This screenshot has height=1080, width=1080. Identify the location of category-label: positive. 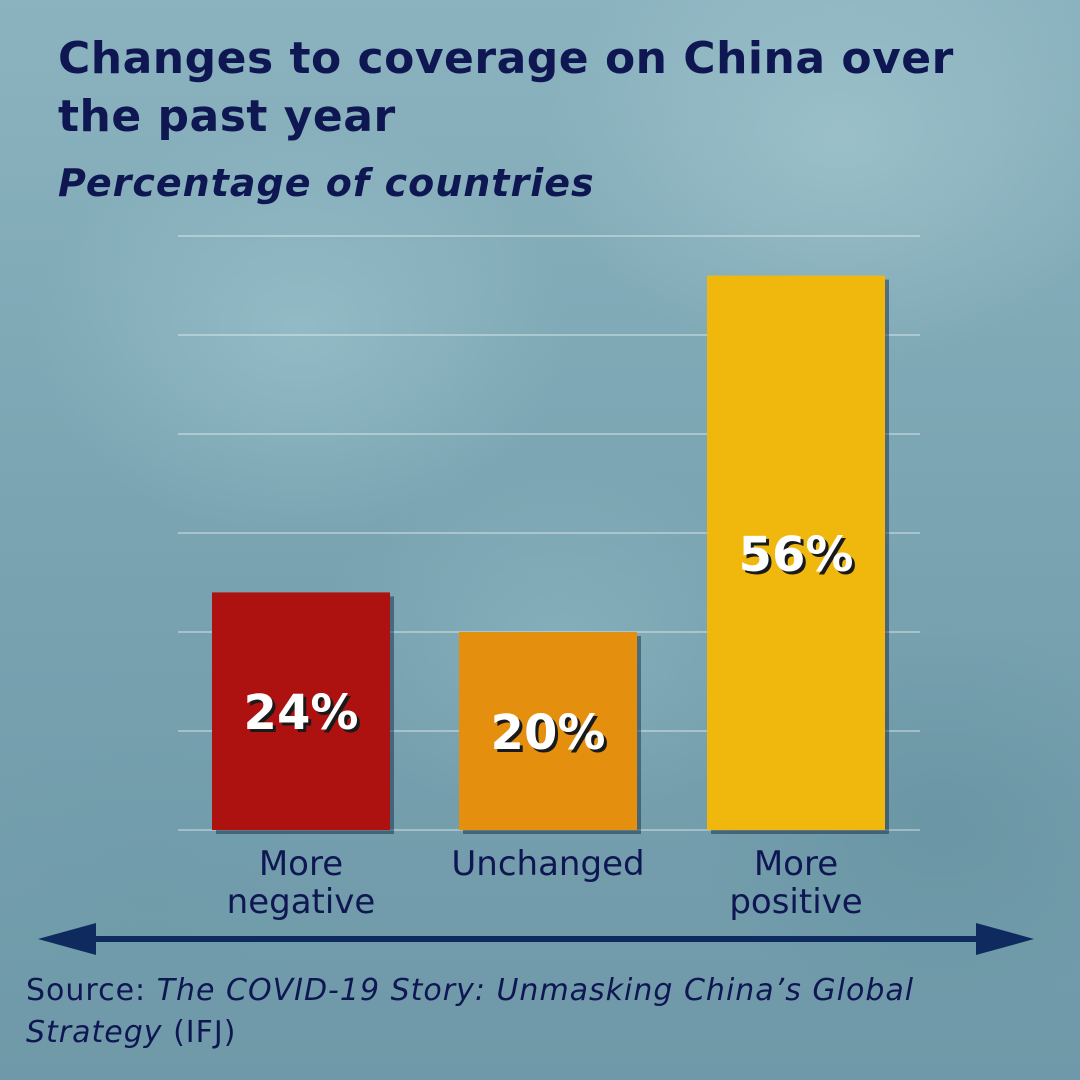
(795, 902).